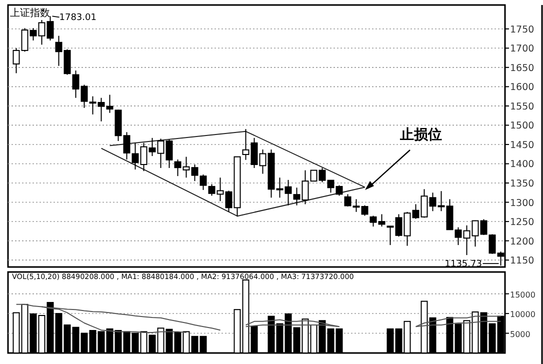  I want to click on annotation: 止损位, so click(420, 135).